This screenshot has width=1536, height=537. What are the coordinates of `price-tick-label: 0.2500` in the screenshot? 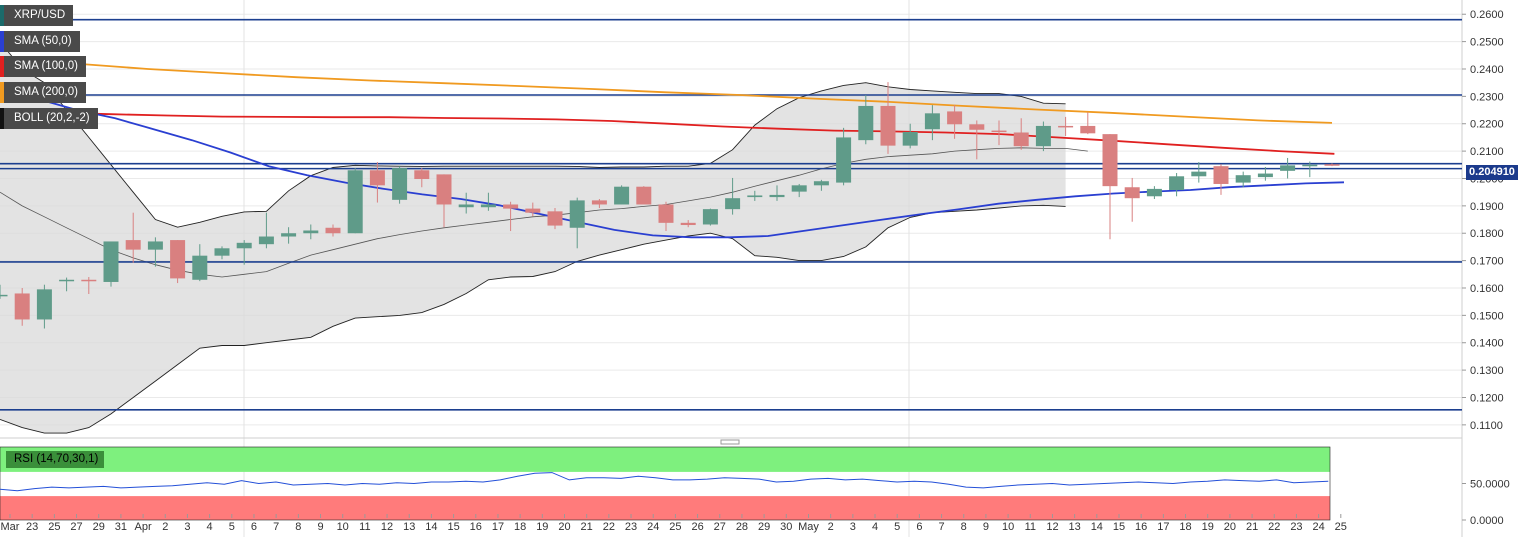 It's located at (1487, 43).